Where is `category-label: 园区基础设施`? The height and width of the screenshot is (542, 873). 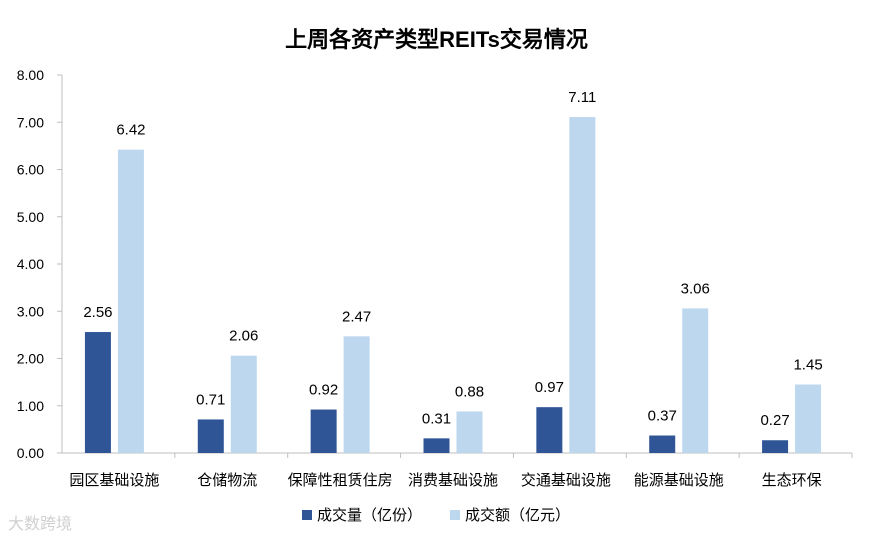
category-label: 园区基础设施 is located at coordinates (114, 480).